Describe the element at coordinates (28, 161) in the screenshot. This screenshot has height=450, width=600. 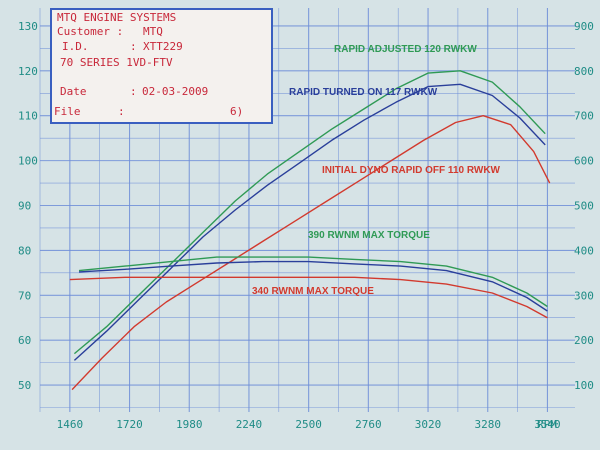
I see `y-tick-label-left: 100` at that location.